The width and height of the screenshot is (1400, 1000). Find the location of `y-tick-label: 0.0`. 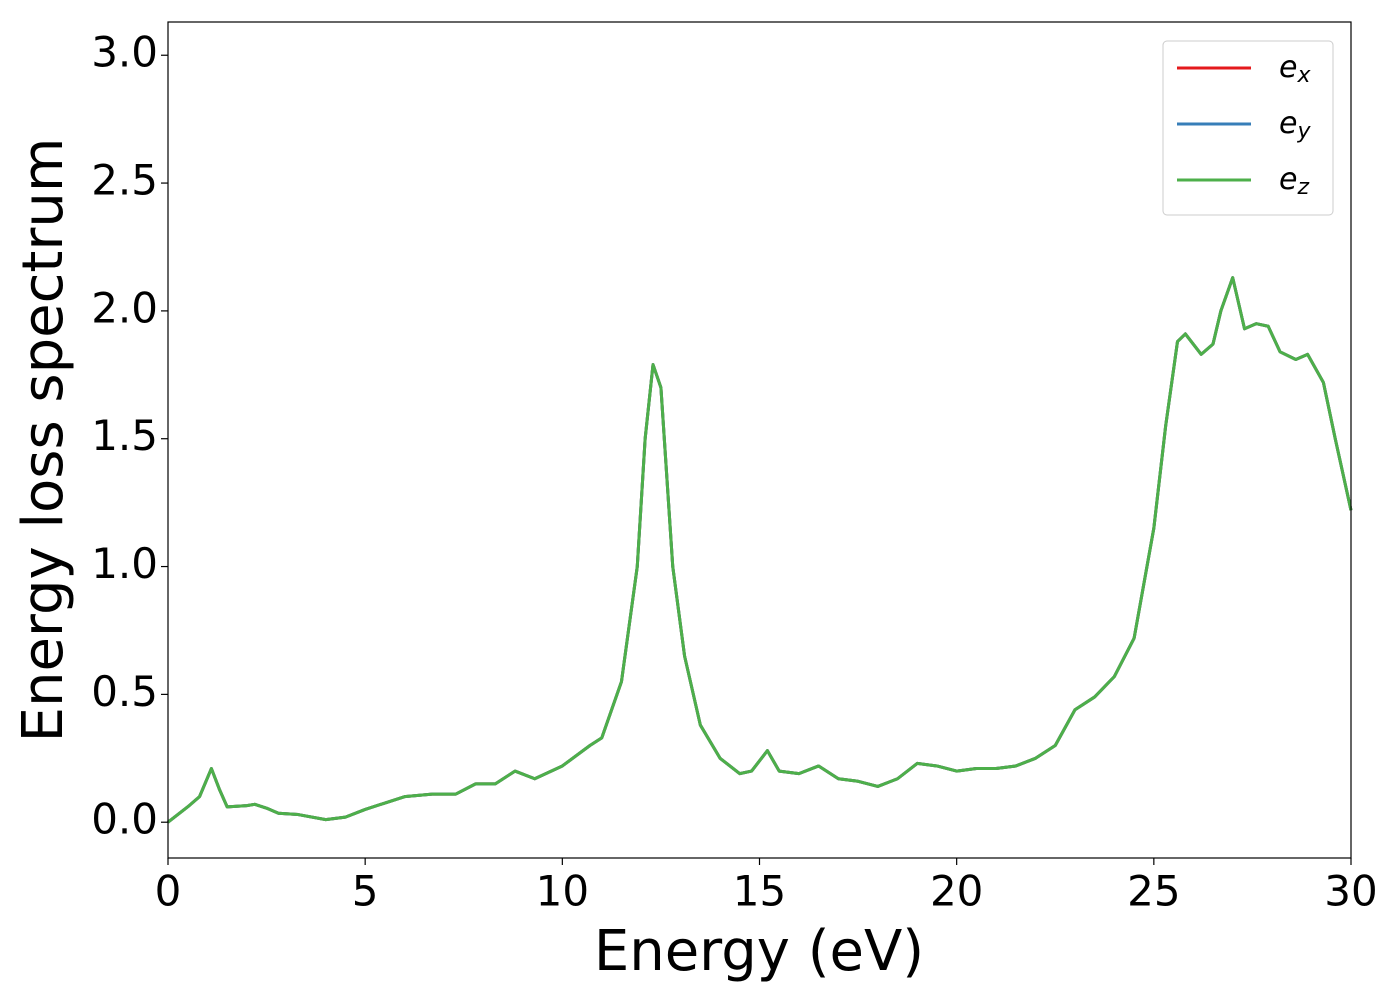

y-tick-label: 0.0 is located at coordinates (124, 819).